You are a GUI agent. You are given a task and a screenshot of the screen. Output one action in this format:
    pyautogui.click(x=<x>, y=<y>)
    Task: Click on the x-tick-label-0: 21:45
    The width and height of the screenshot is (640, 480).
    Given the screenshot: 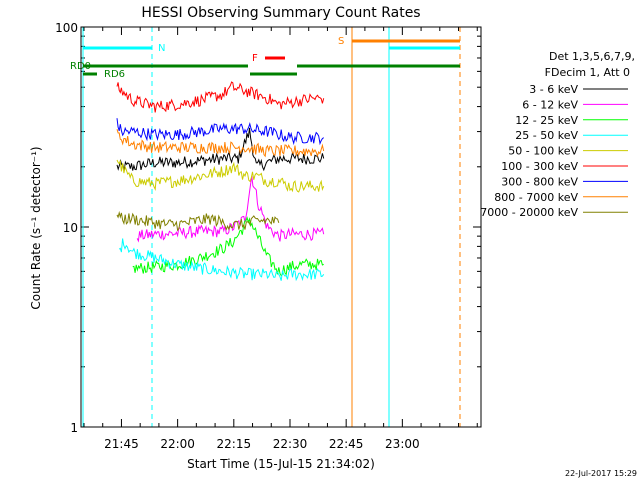 What is the action you would take?
    pyautogui.click(x=121, y=444)
    